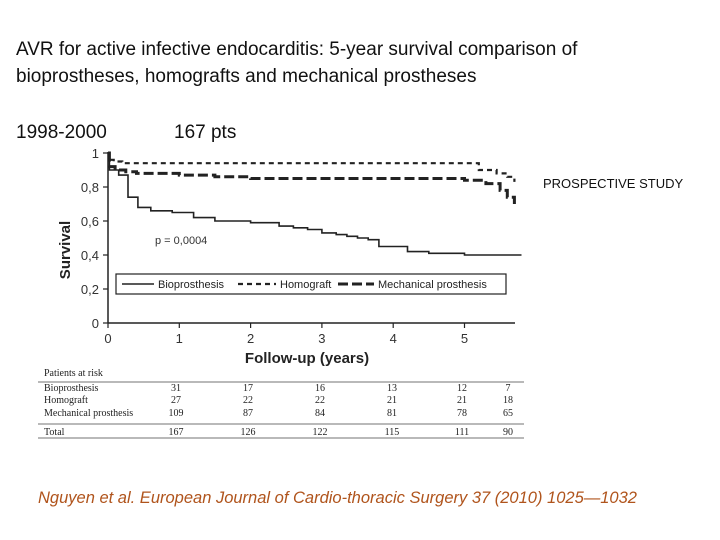 Image resolution: width=720 pixels, height=540 pixels. Describe the element at coordinates (54, 432) in the screenshot. I see `risk-row-label: Total` at that location.